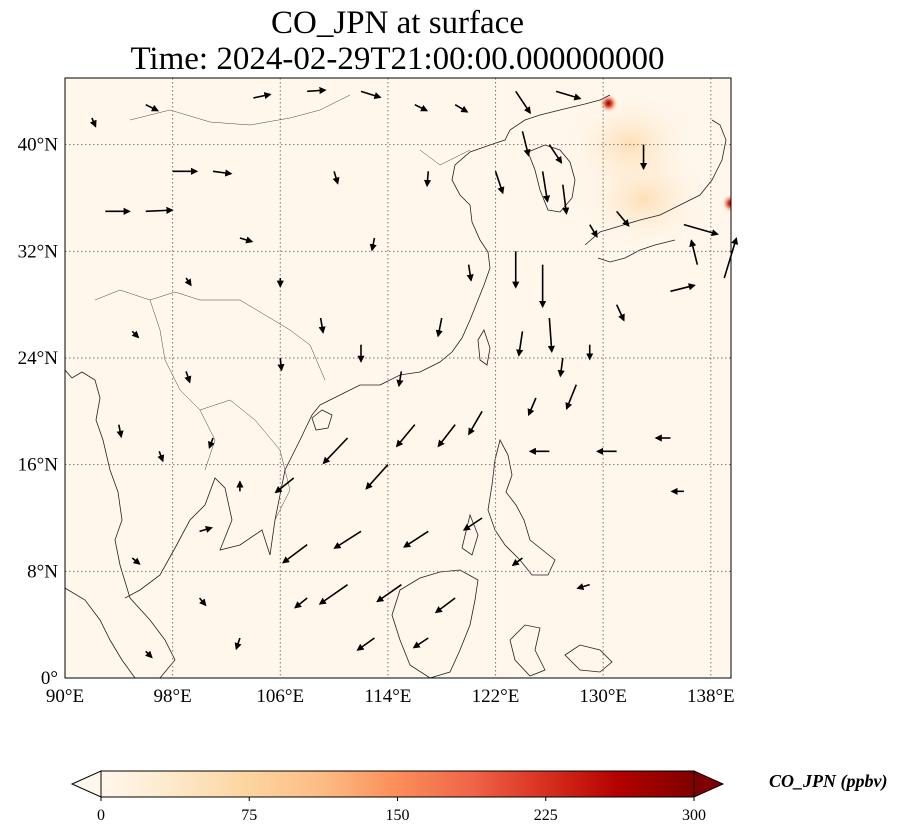  Describe the element at coordinates (711, 696) in the screenshot. I see `x-tick-label-6: 138°E` at that location.